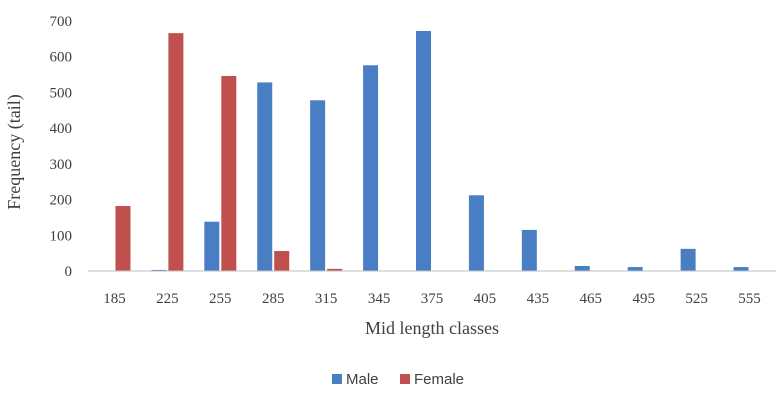  I want to click on y-tick-label: 100, so click(61, 236).